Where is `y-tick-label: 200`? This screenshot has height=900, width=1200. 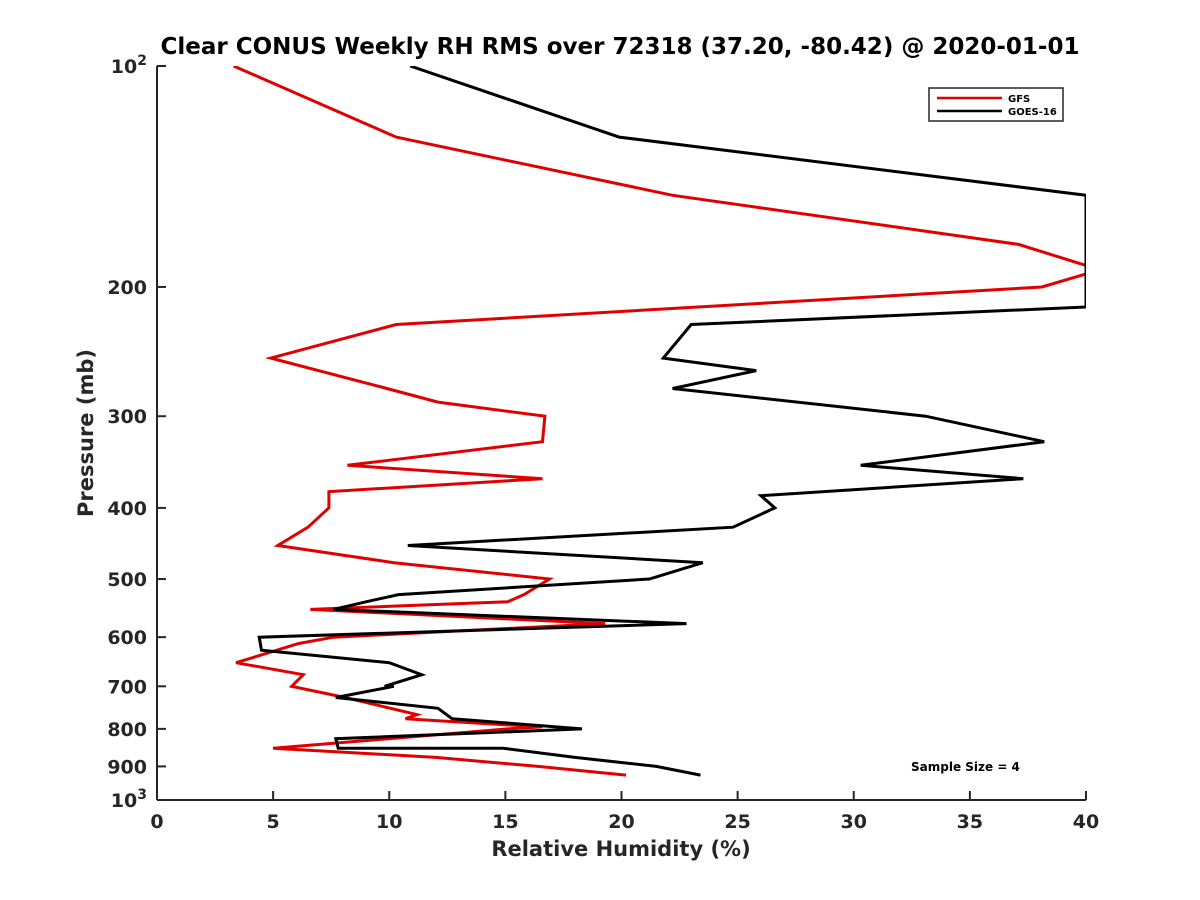
y-tick-label: 200 is located at coordinates (127, 288).